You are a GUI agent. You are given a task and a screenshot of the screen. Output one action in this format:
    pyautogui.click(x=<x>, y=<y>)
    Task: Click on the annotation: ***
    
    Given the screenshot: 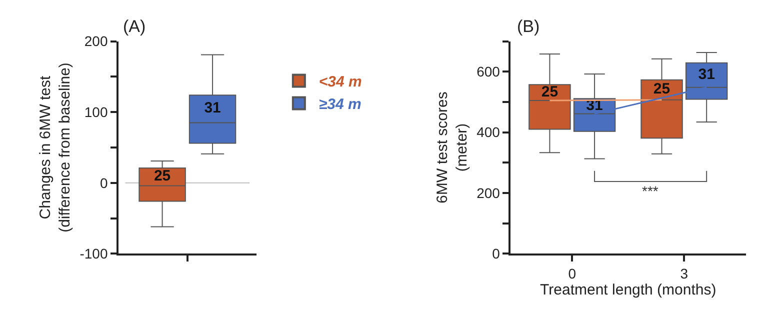 What is the action you would take?
    pyautogui.click(x=650, y=191)
    